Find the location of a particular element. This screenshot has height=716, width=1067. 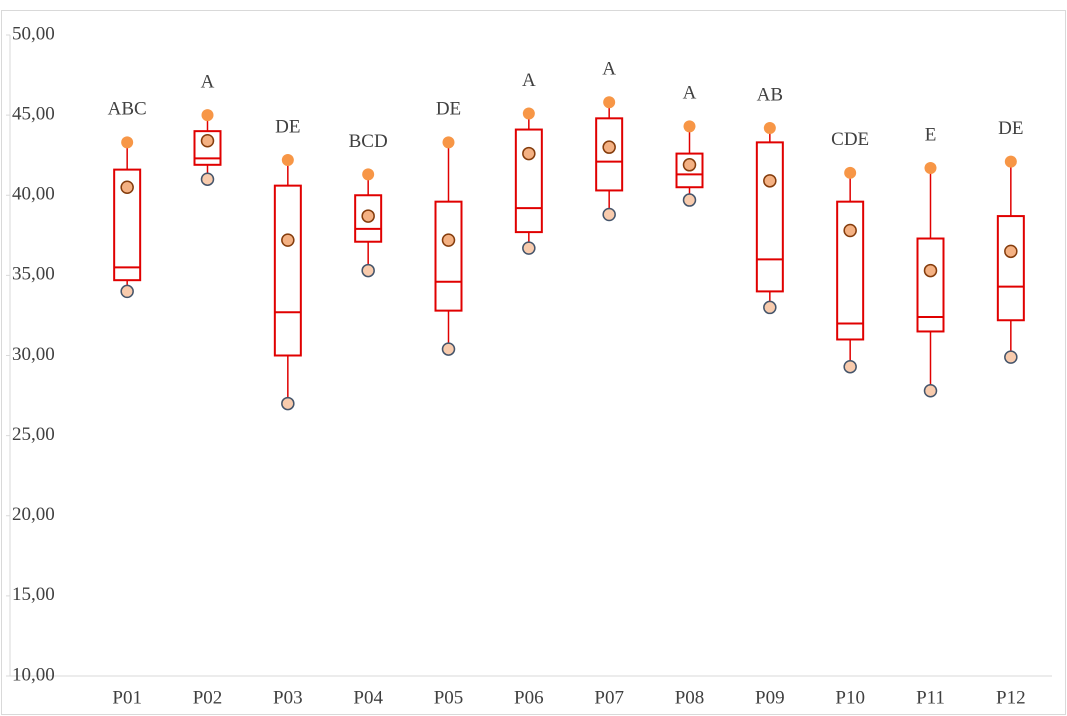

x-tick-label: P12 is located at coordinates (1011, 697).